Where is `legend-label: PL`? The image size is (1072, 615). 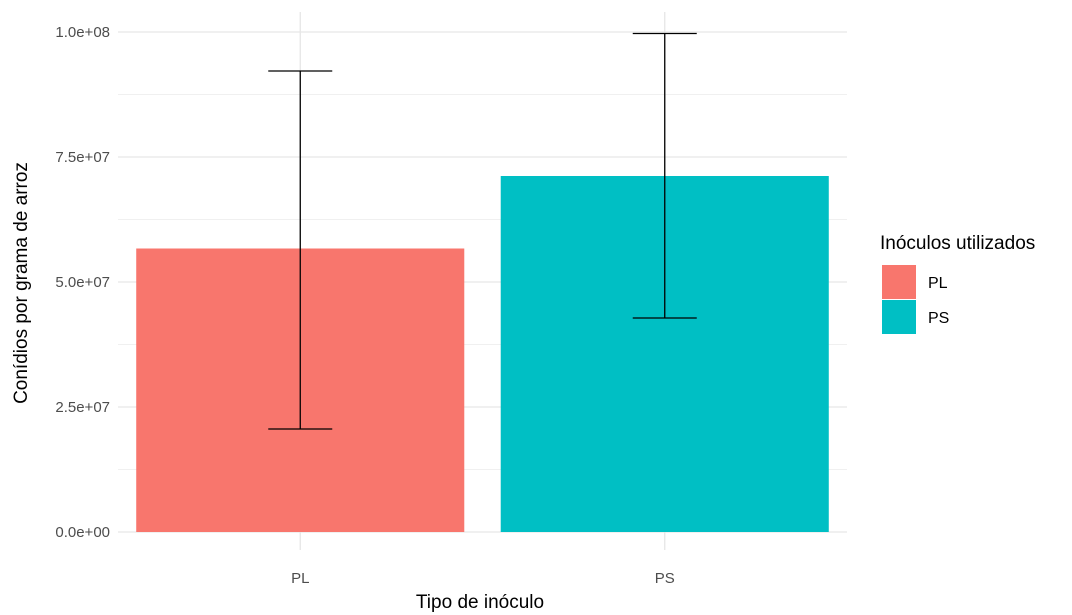 legend-label: PL is located at coordinates (938, 283).